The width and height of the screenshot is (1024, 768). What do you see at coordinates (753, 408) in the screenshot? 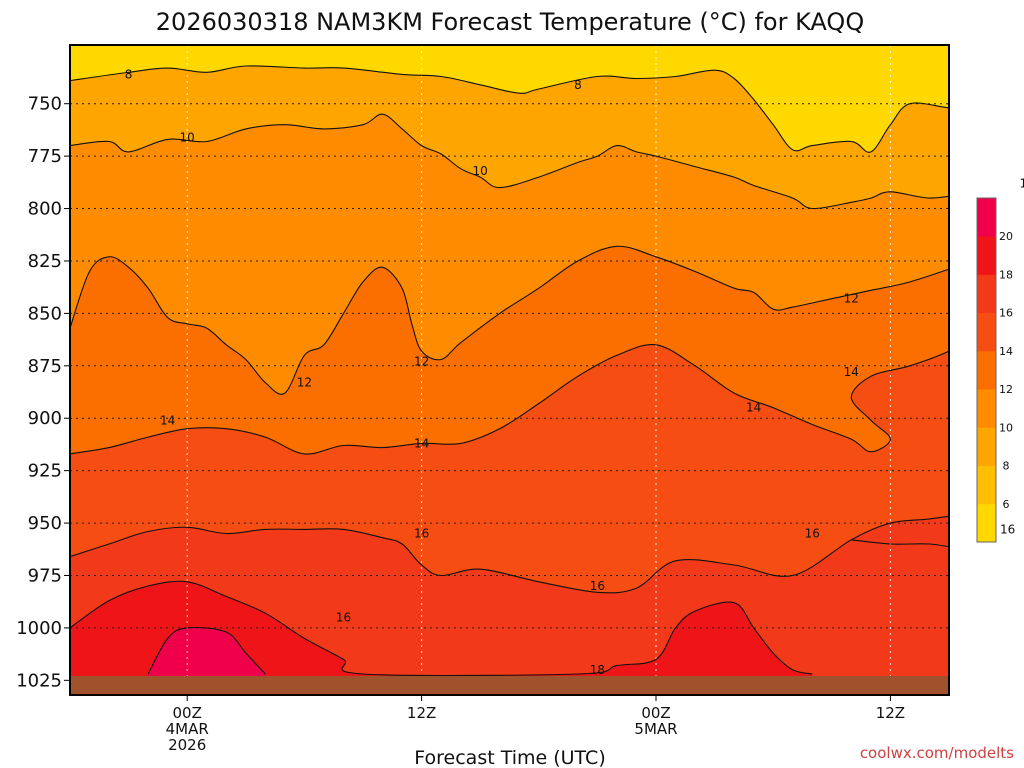
I see `contour-label-14-3-2: 14` at bounding box center [753, 408].